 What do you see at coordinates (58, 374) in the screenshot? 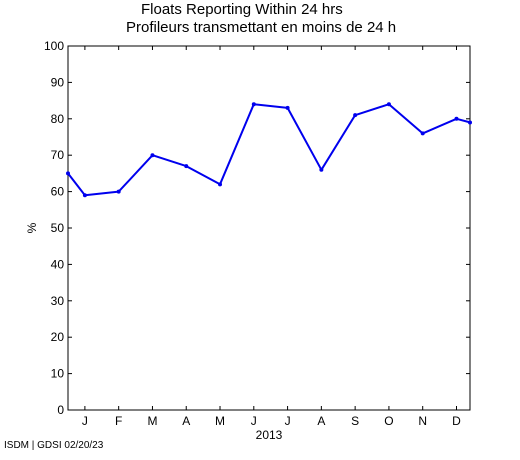
I see `y-tick-label: 10` at bounding box center [58, 374].